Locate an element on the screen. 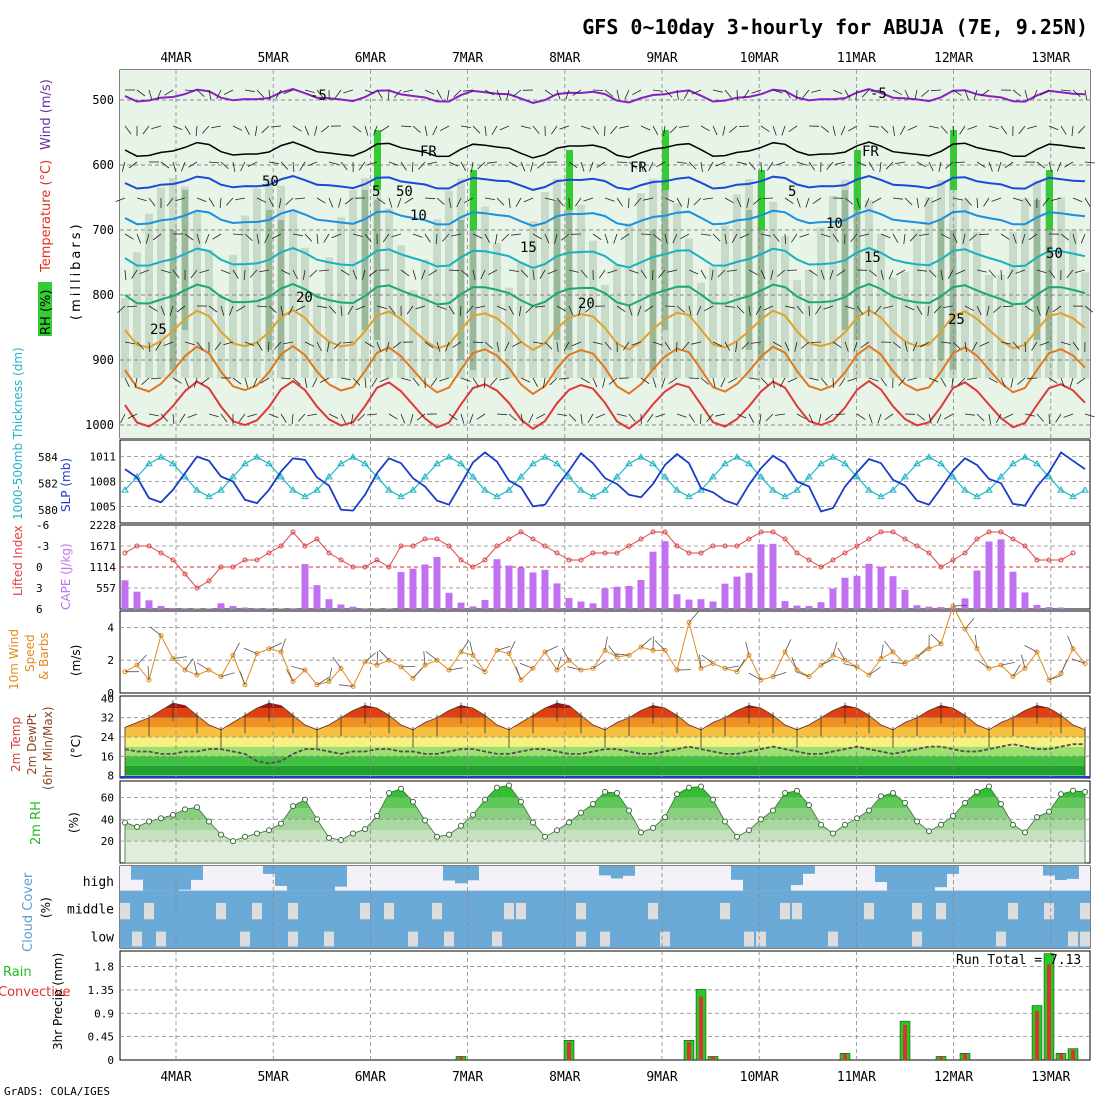  temp-tick-label: 24 is located at coordinates (108, 737).